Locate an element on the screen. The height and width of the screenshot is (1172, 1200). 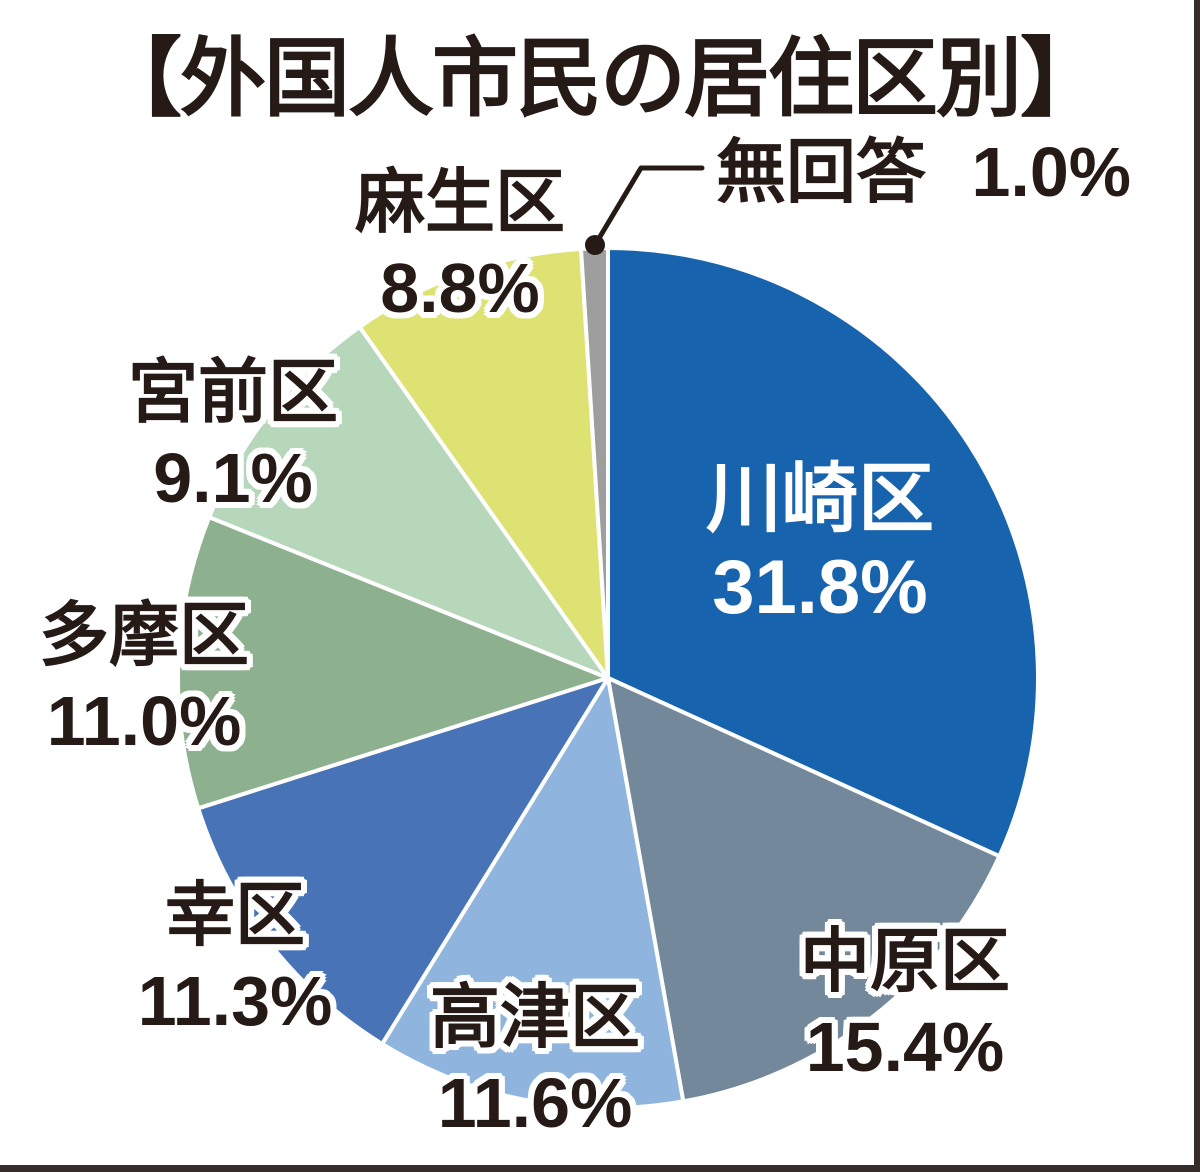
slice-label-saiwai: 幸区 11.3% is located at coordinates (235, 958).